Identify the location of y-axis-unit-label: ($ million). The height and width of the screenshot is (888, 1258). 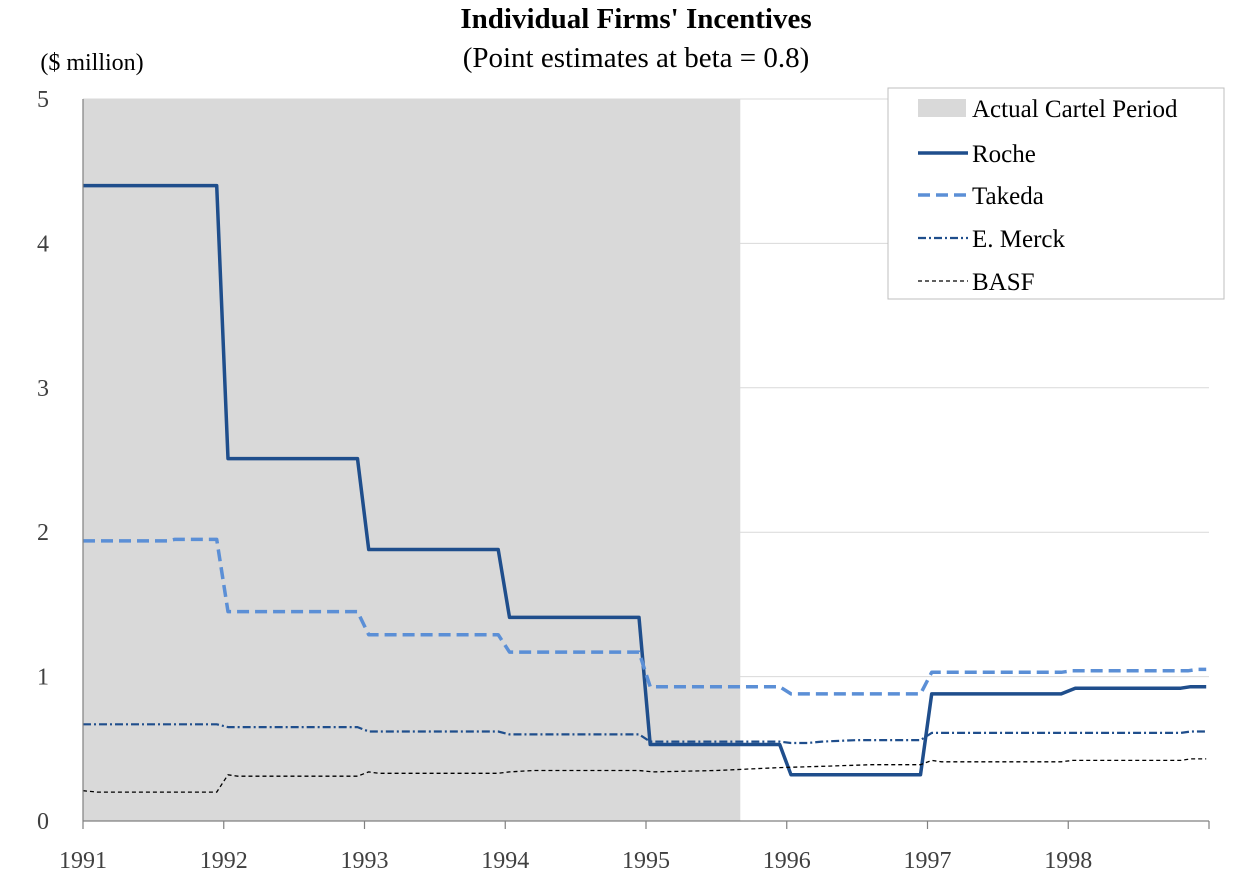
(91, 63).